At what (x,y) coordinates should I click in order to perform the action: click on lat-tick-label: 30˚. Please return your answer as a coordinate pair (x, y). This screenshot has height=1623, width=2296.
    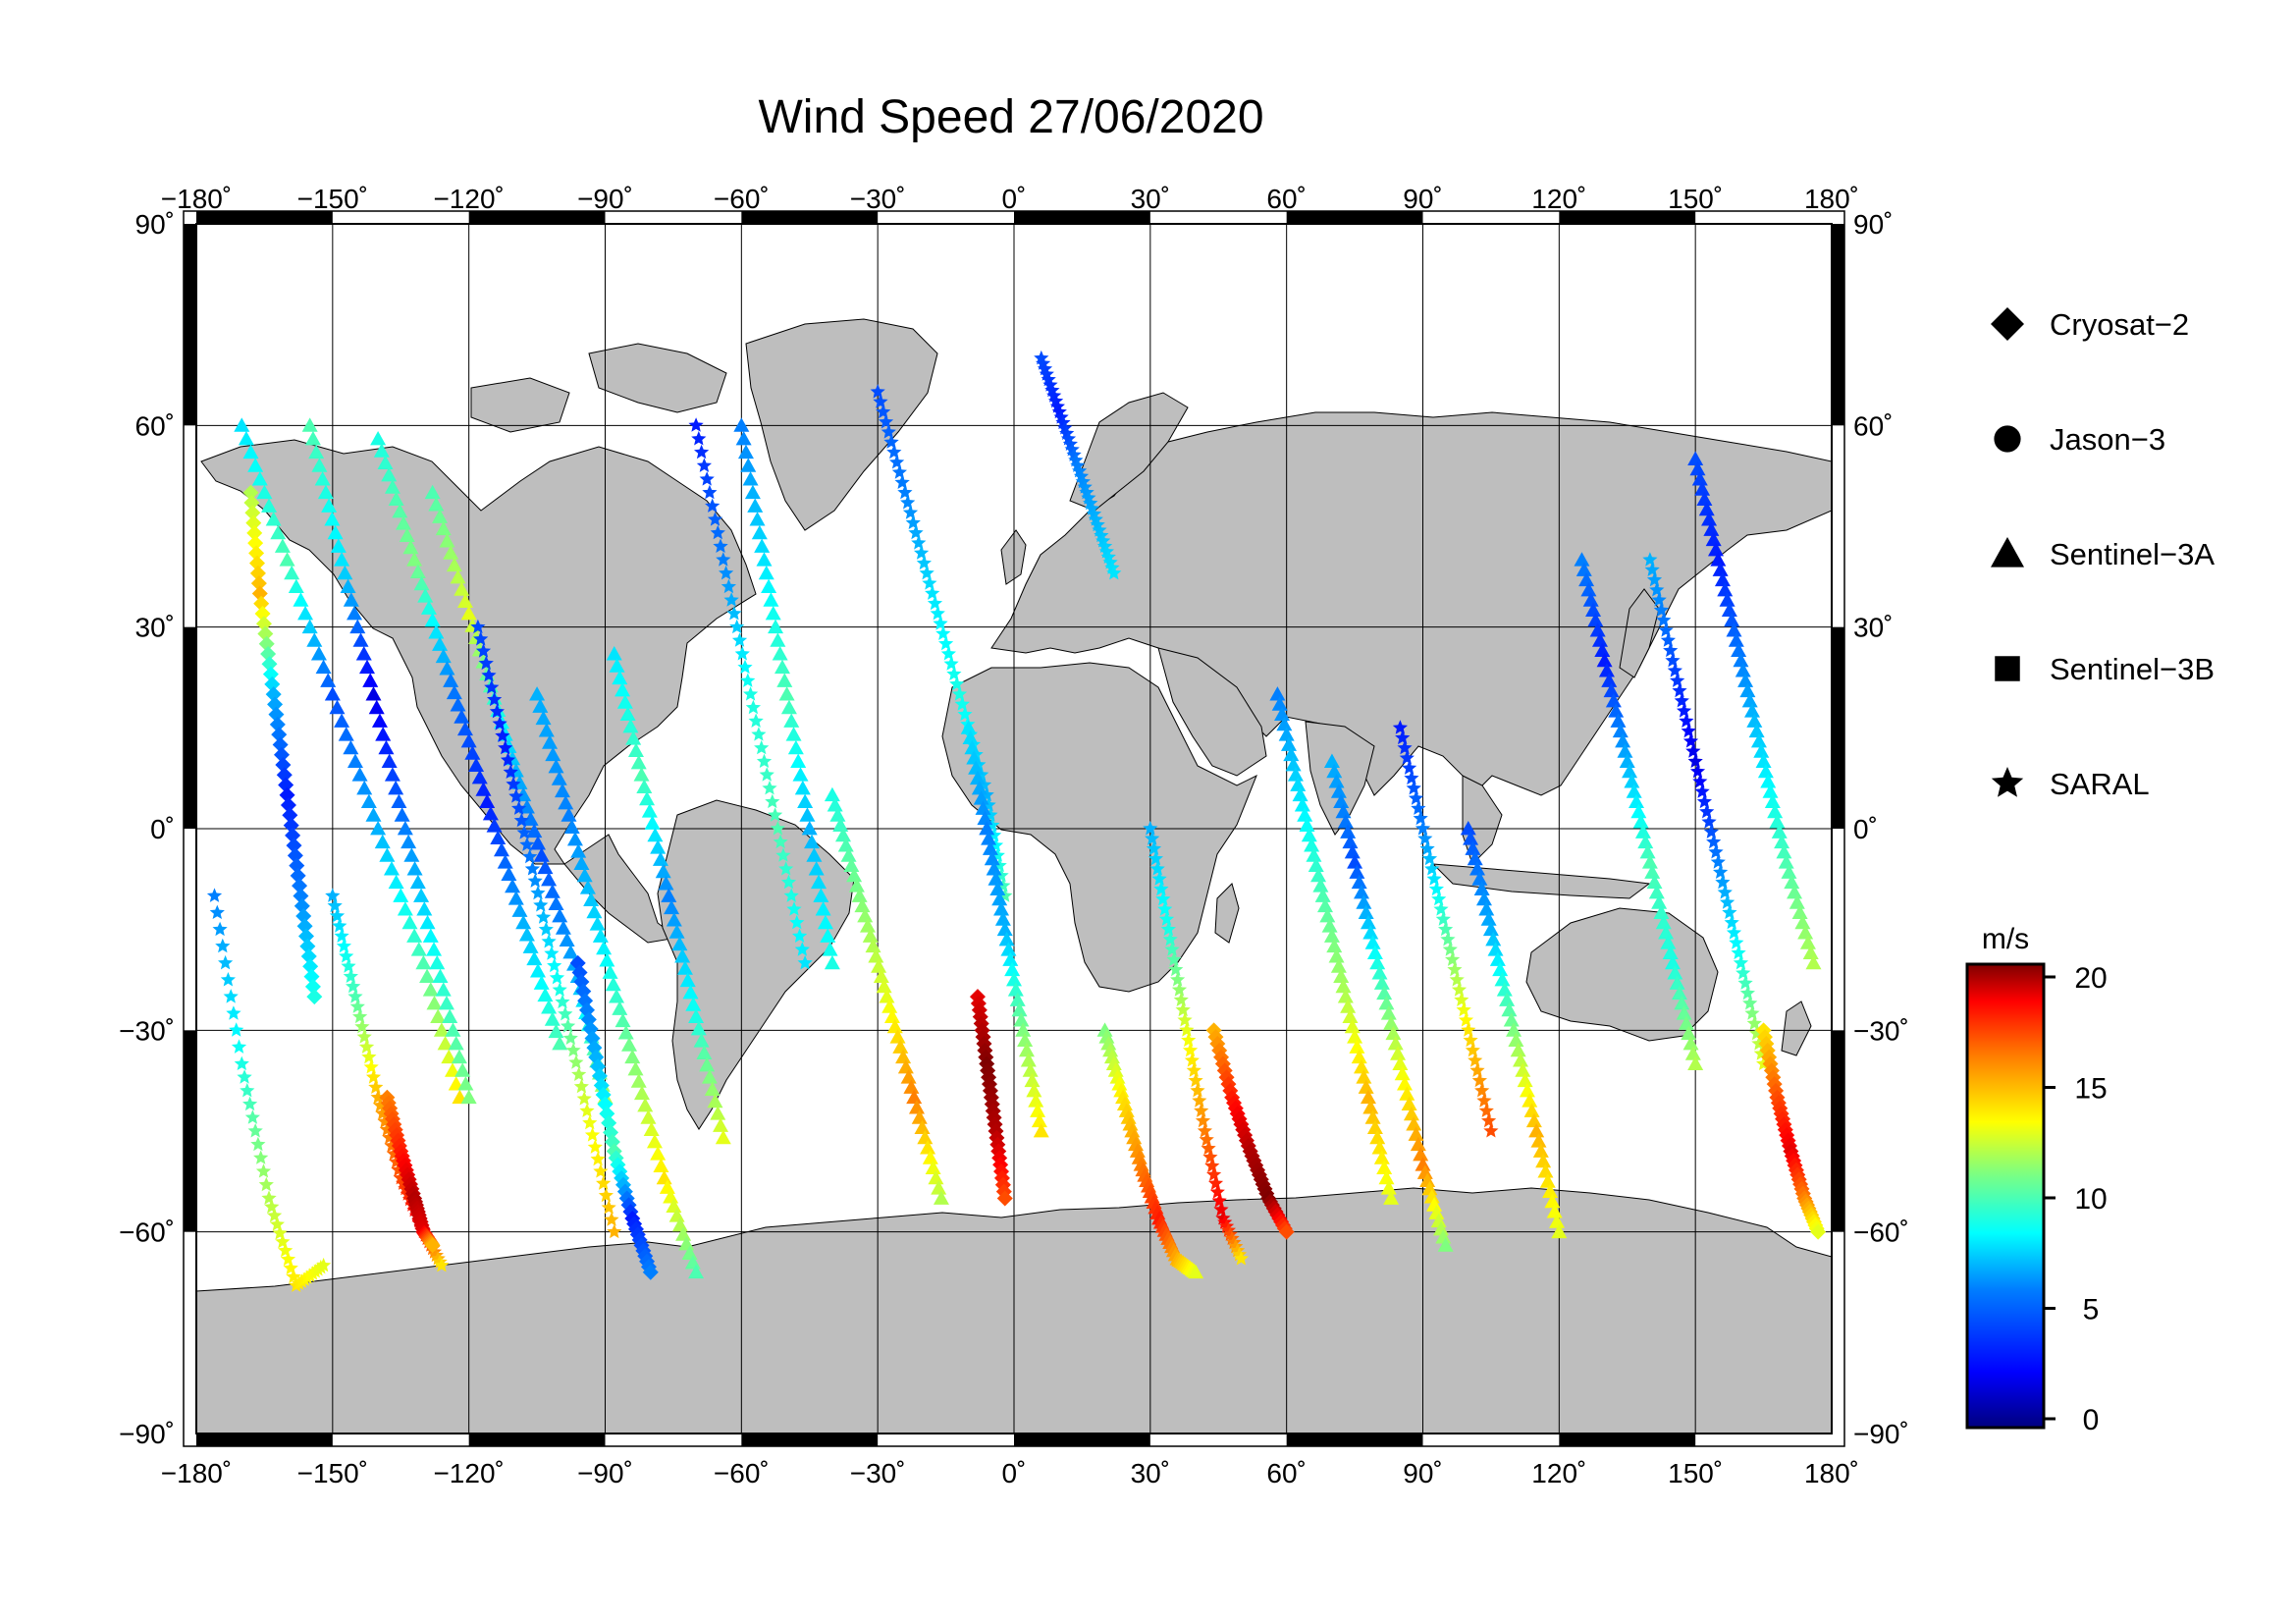
    Looking at the image, I should click on (155, 628).